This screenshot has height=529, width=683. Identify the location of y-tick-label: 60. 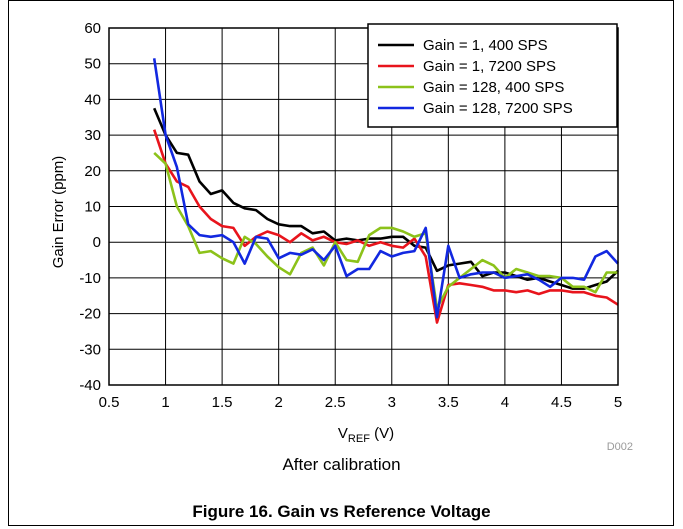
(92, 28).